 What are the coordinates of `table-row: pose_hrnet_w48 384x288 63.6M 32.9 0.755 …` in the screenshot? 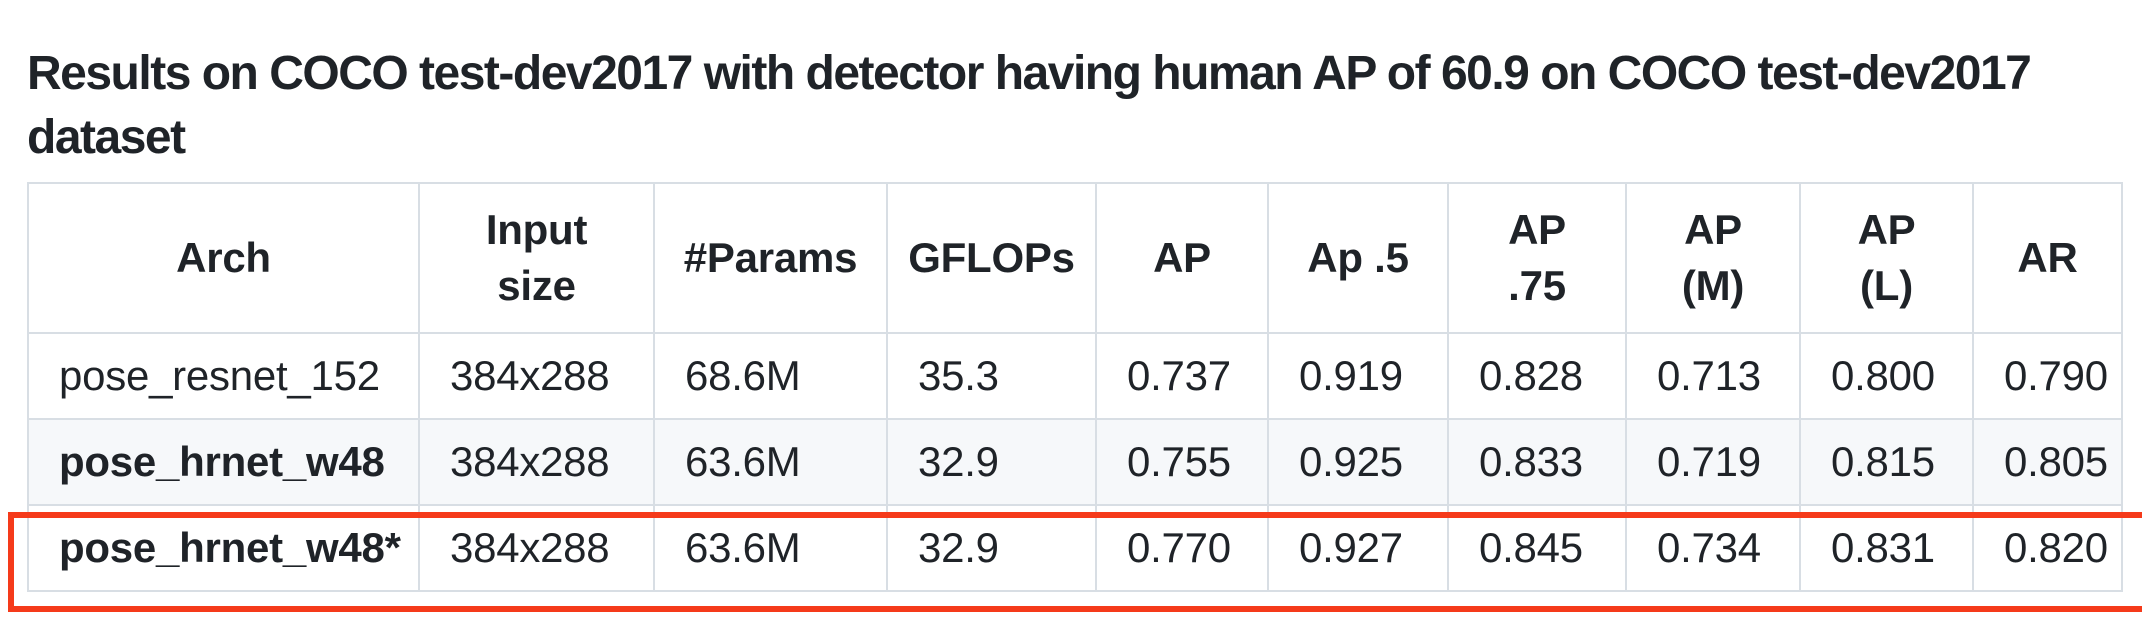 It's located at (1075, 462).